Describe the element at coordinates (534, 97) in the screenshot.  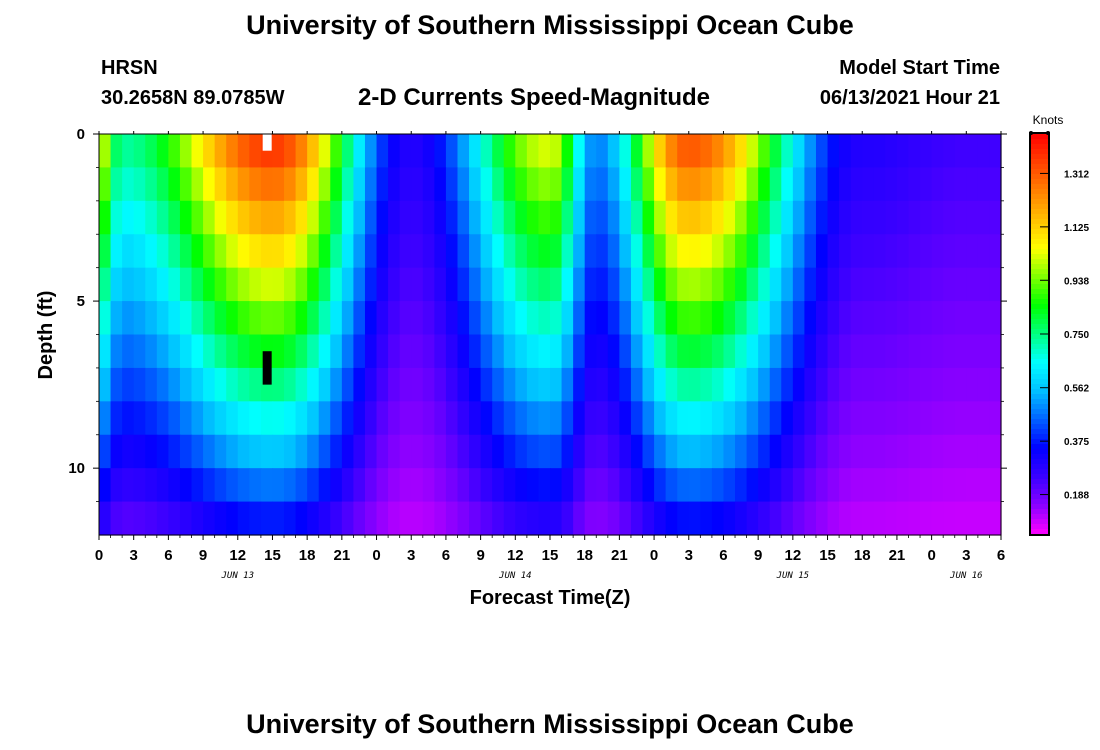
I see `chart-subtitle: 2-D Currents Speed-Magnitude` at that location.